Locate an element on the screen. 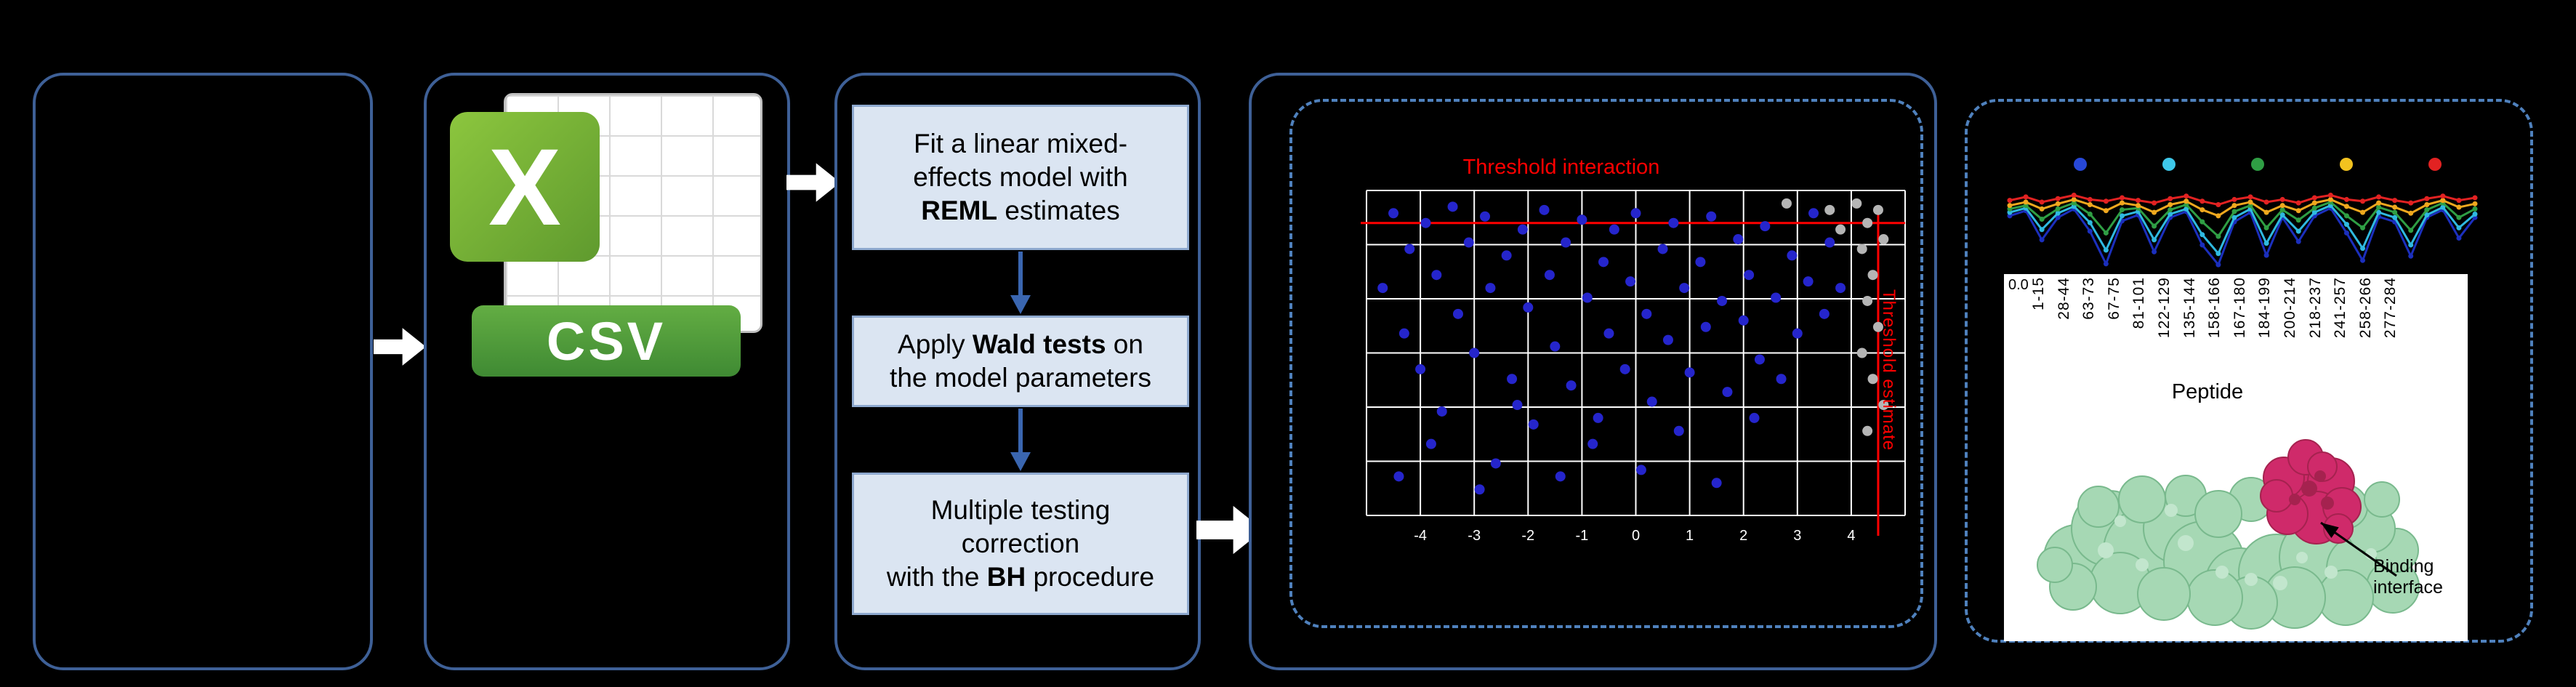 The width and height of the screenshot is (2576, 687). threshold-estimate-label: Threshold estimate is located at coordinates (1889, 370).